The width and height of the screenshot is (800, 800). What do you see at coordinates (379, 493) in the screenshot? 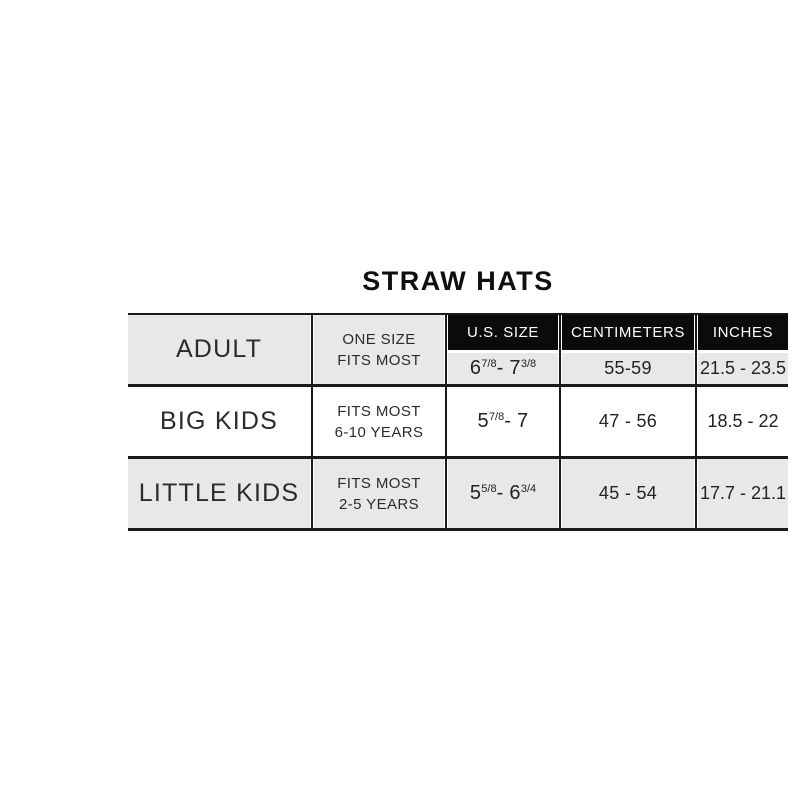
I see `fit-description-little-kids: FITS MOST 2-5 YEARS` at bounding box center [379, 493].